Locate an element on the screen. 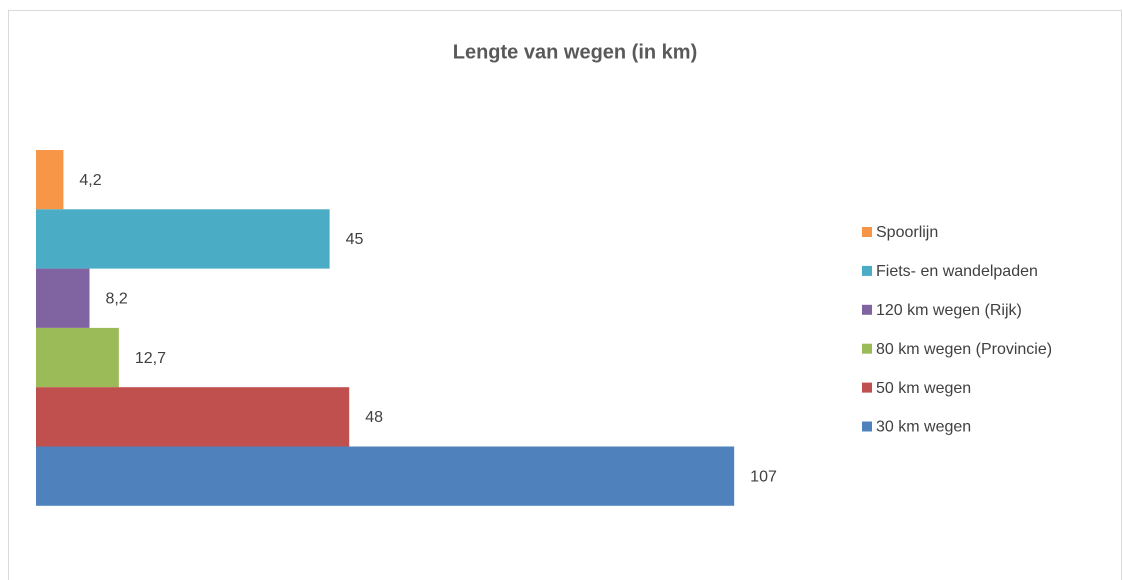  legend-label: 30 km wegen is located at coordinates (923, 427).